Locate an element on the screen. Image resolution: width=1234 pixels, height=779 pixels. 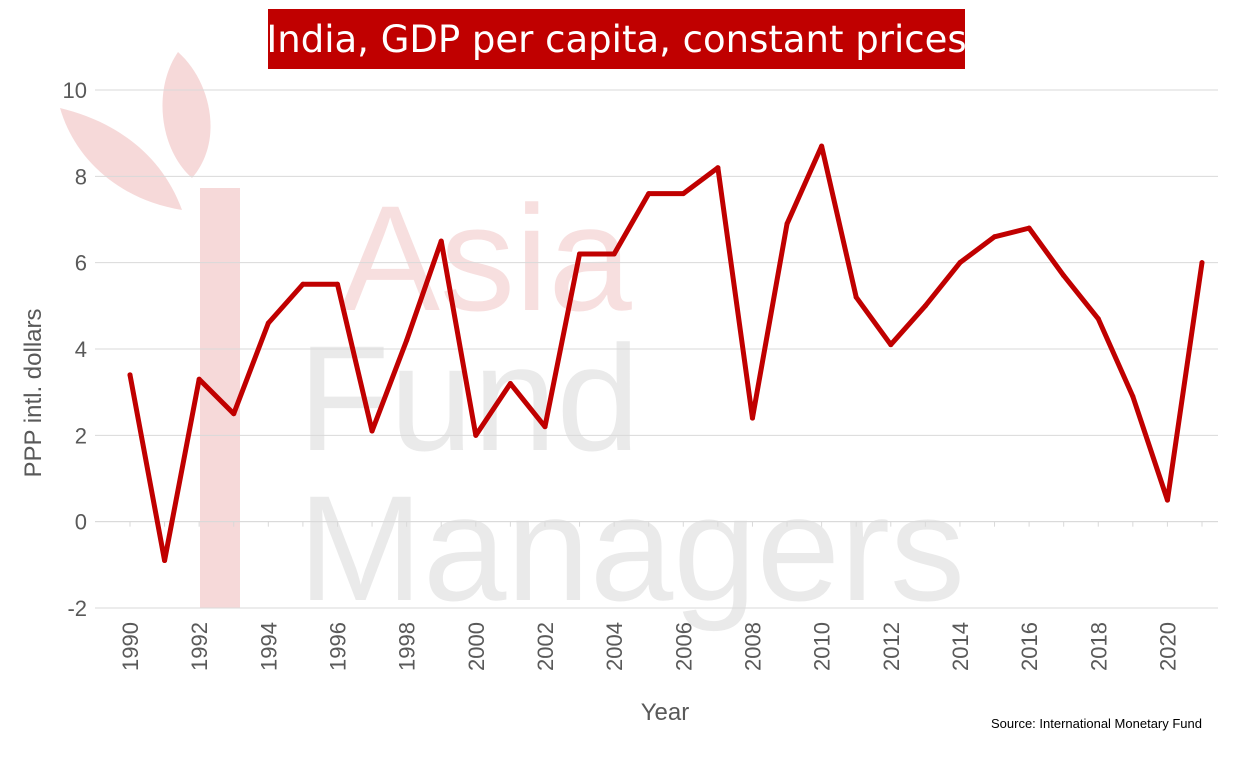
x-tick-label: 1996 is located at coordinates (337, 646).